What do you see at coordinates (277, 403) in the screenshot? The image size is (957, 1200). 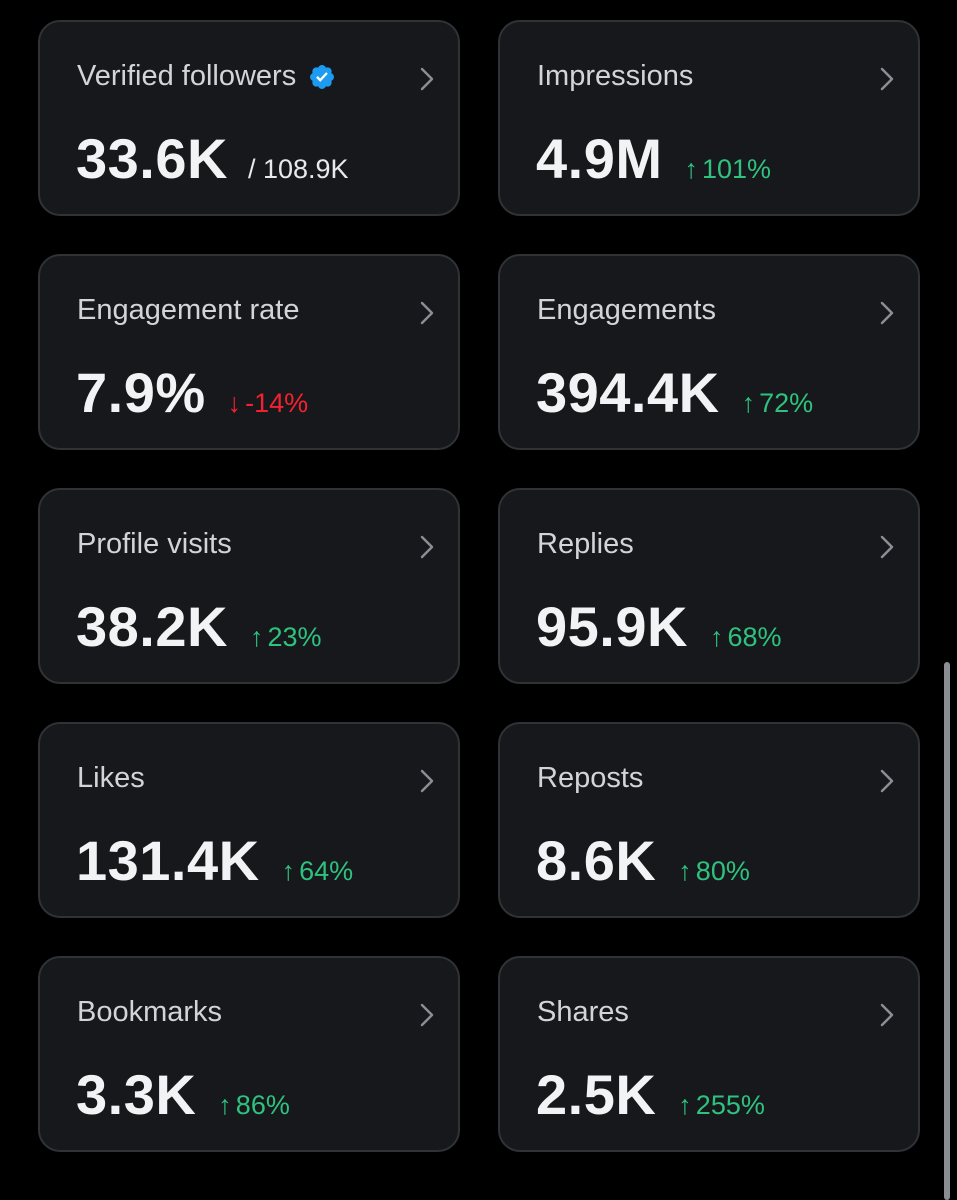 I see `delta-value: -14%` at bounding box center [277, 403].